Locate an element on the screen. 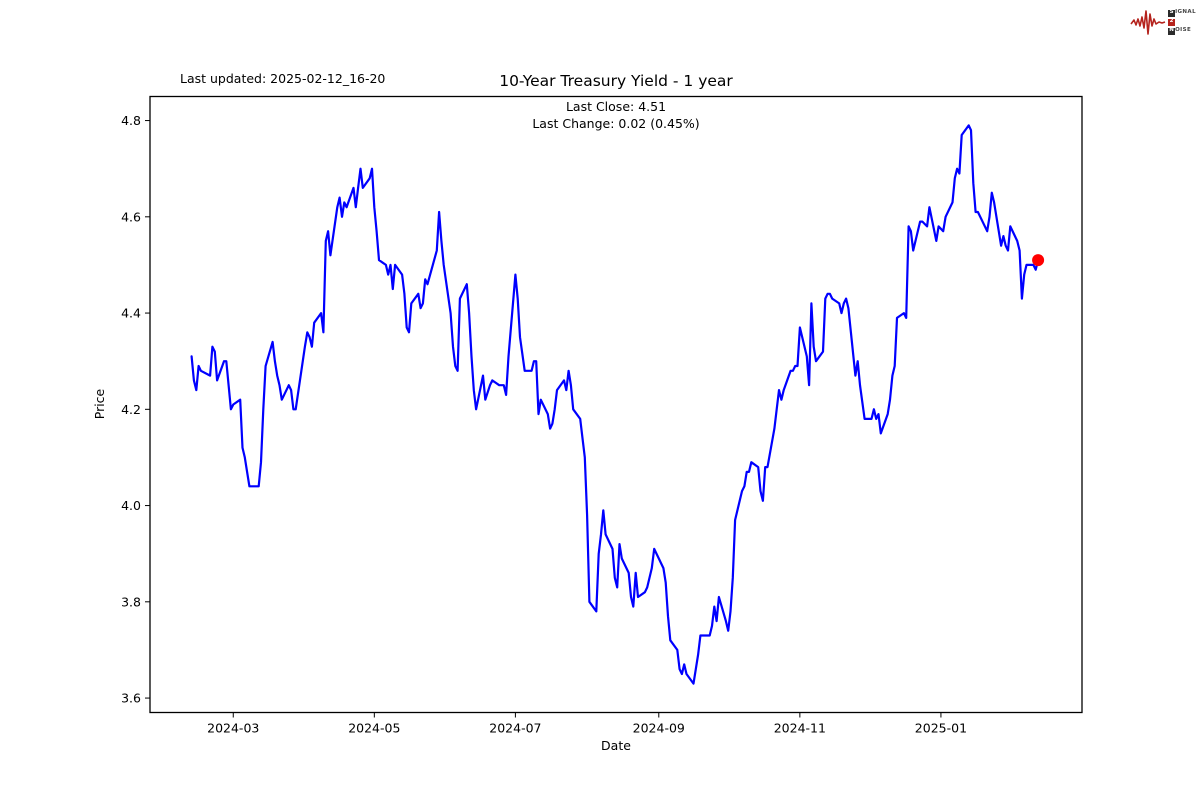  logo-rest-ignal: IGNAL is located at coordinates (1185, 12).